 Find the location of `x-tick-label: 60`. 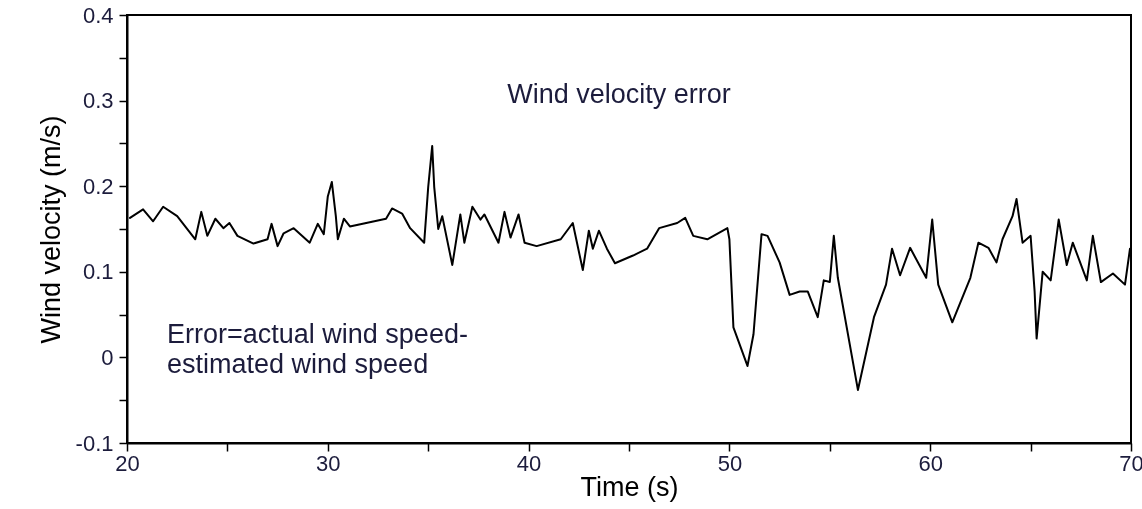

x-tick-label: 60 is located at coordinates (930, 463).